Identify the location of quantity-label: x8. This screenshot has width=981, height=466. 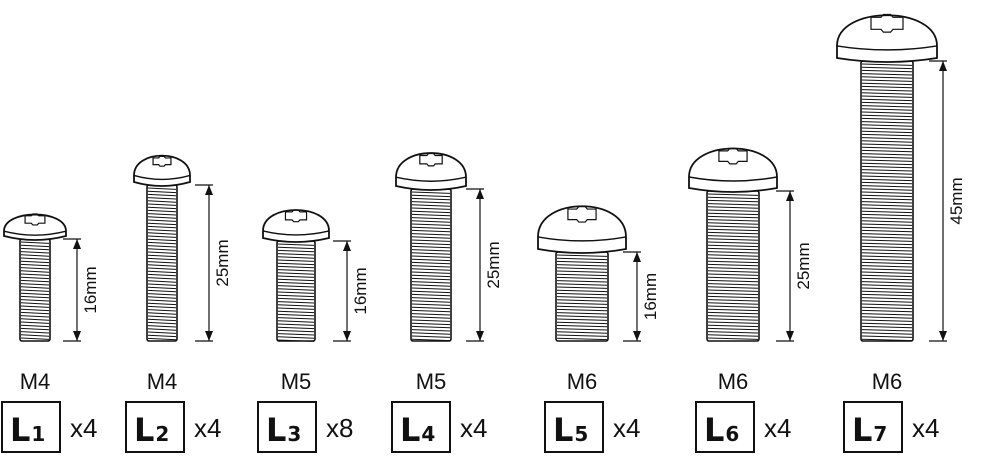
(339, 428).